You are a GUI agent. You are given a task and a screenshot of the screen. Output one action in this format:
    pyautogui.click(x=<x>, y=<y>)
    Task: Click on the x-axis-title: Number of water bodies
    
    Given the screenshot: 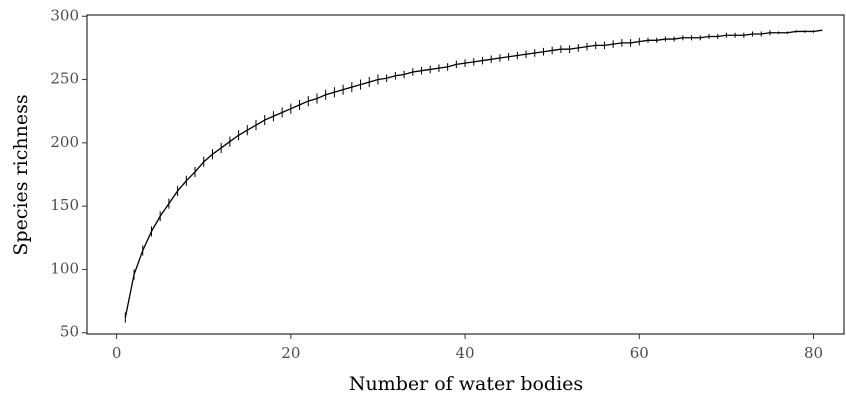 What is the action you would take?
    pyautogui.click(x=466, y=384)
    